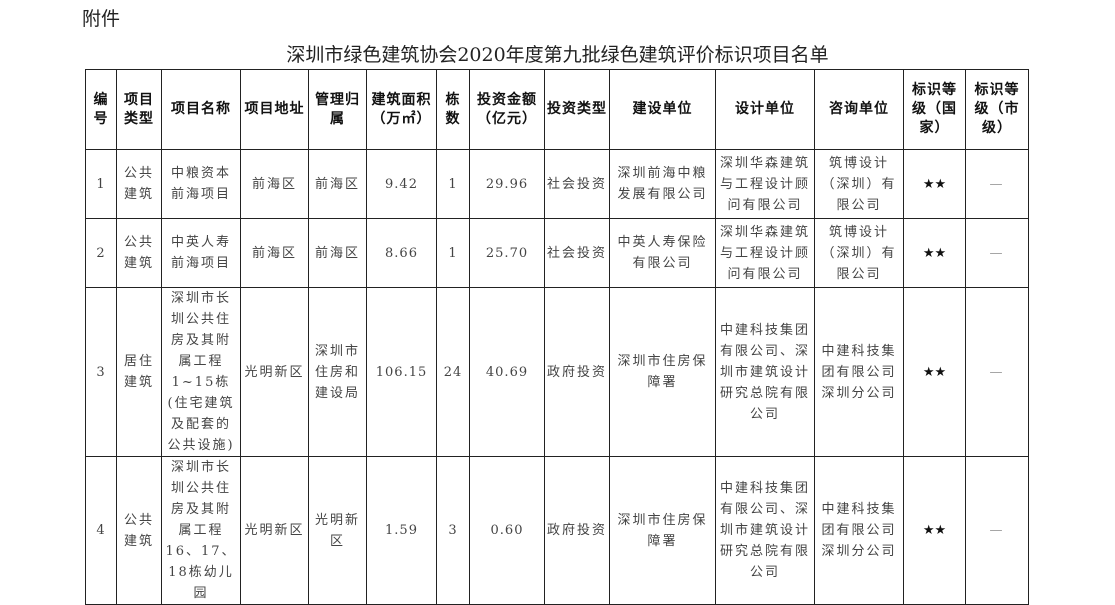 Image resolution: width=1115 pixels, height=605 pixels. Describe the element at coordinates (337, 109) in the screenshot. I see `column-header: 管理归属` at that location.